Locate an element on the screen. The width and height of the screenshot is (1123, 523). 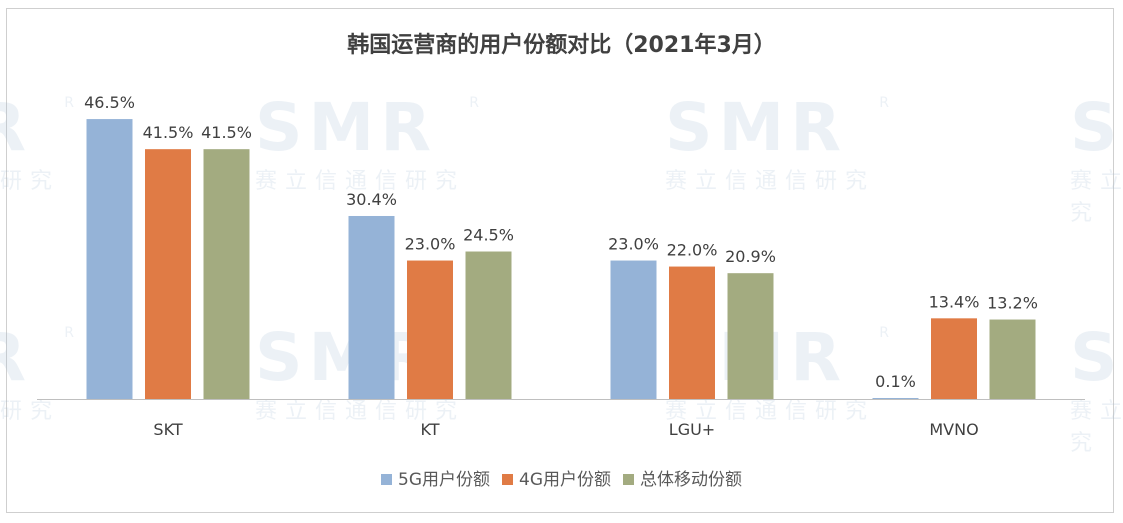
data-label: 20.9% is located at coordinates (750, 256).